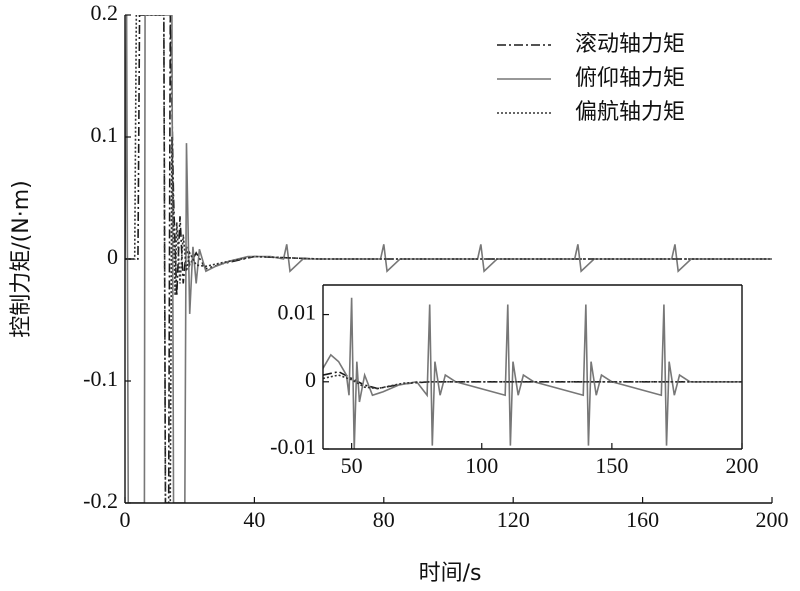 The width and height of the screenshot is (800, 591). I want to click on x-tick-label: 100, so click(481, 465).